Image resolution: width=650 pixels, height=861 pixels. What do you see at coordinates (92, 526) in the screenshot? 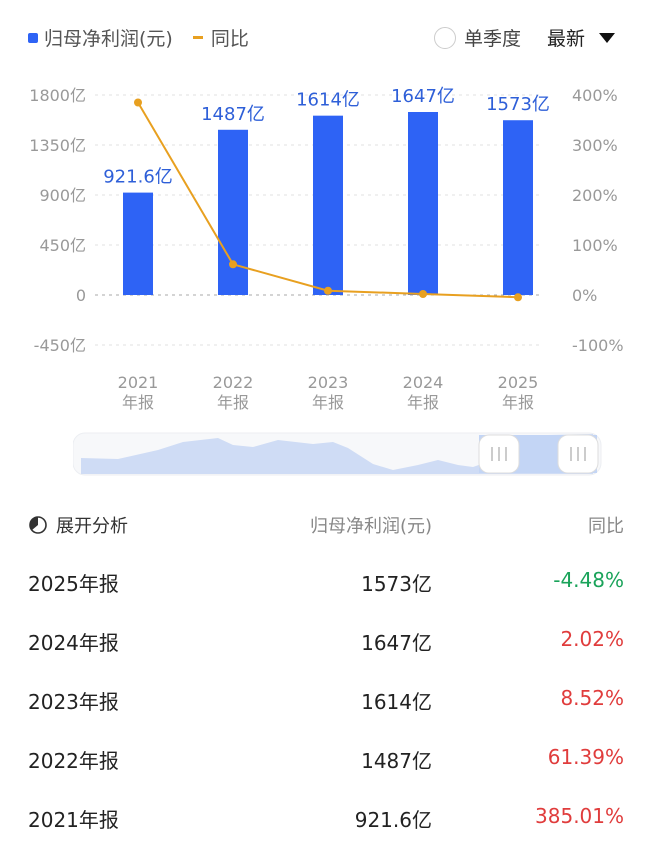
I see `expand-analysis-button: 展开分析` at bounding box center [92, 526].